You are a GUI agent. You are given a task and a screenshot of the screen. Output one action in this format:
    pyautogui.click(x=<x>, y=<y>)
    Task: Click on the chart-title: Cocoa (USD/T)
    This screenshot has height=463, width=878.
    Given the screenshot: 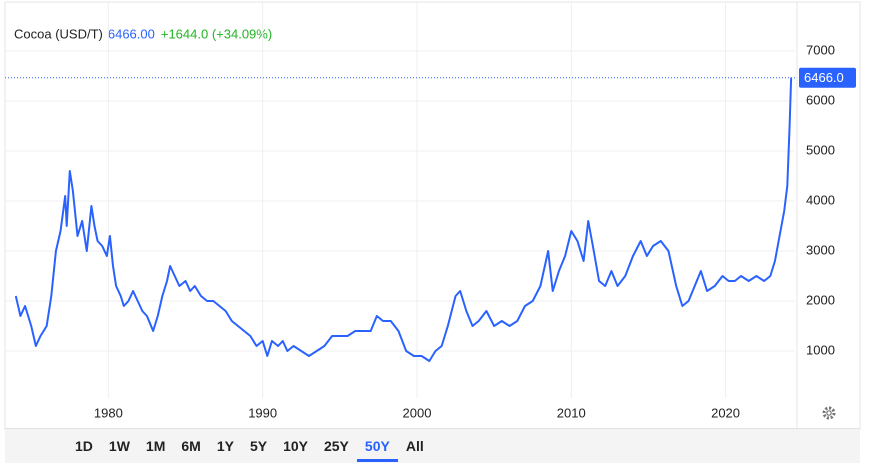 What is the action you would take?
    pyautogui.click(x=58, y=33)
    